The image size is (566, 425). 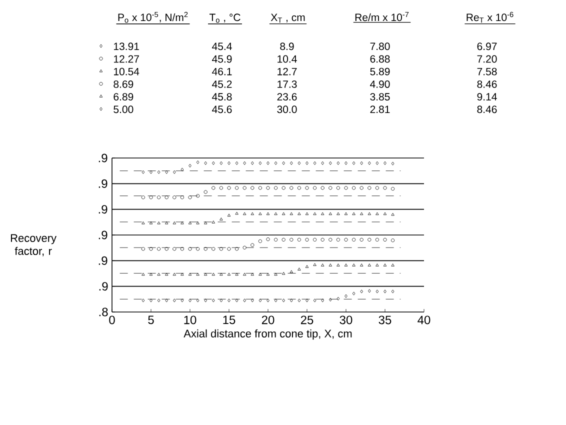 What do you see at coordinates (287, 59) in the screenshot?
I see `text: 10.4` at bounding box center [287, 59].